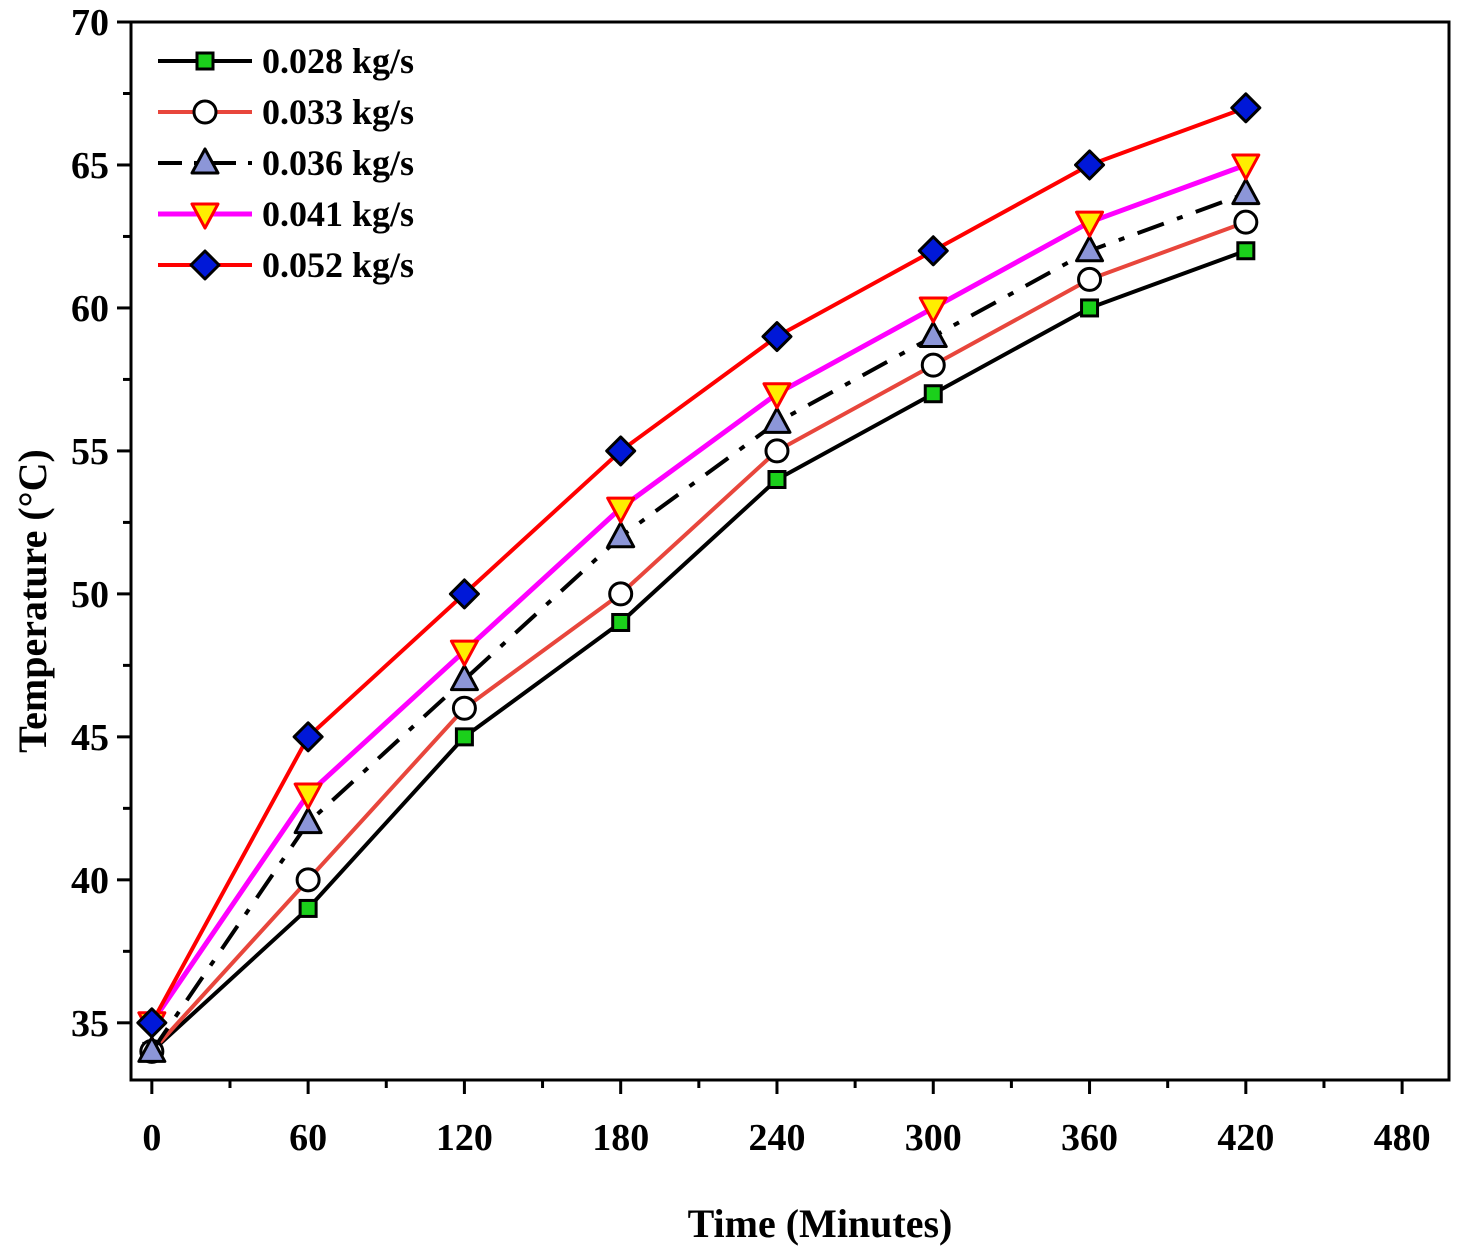 The height and width of the screenshot is (1250, 1461). Describe the element at coordinates (151, 1138) in the screenshot. I see `x-tick-label: 0` at that location.